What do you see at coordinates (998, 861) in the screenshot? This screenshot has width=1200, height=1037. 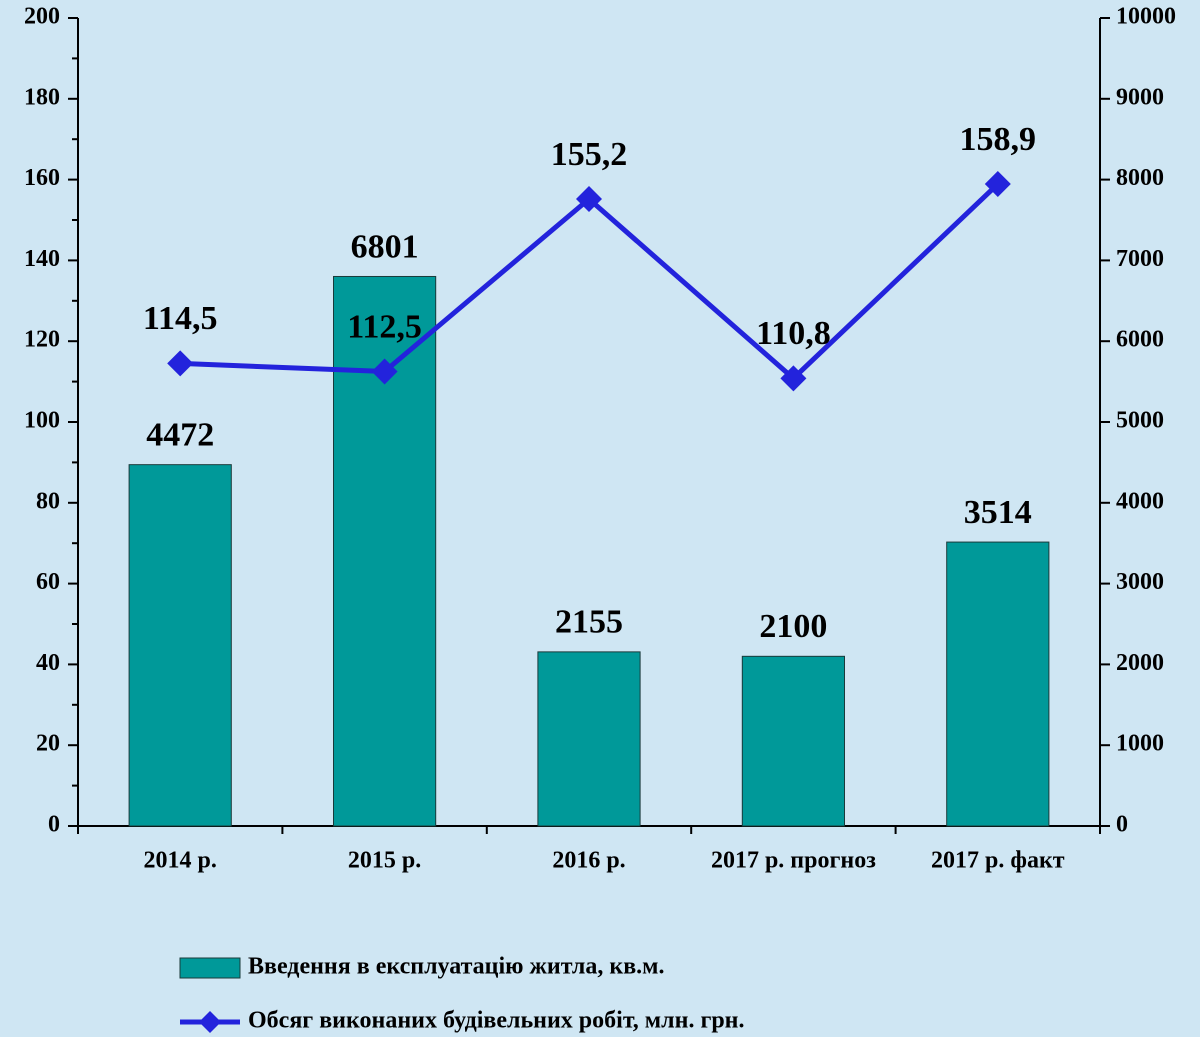 I see `x-tick-label: 2017 р. факт` at bounding box center [998, 861].